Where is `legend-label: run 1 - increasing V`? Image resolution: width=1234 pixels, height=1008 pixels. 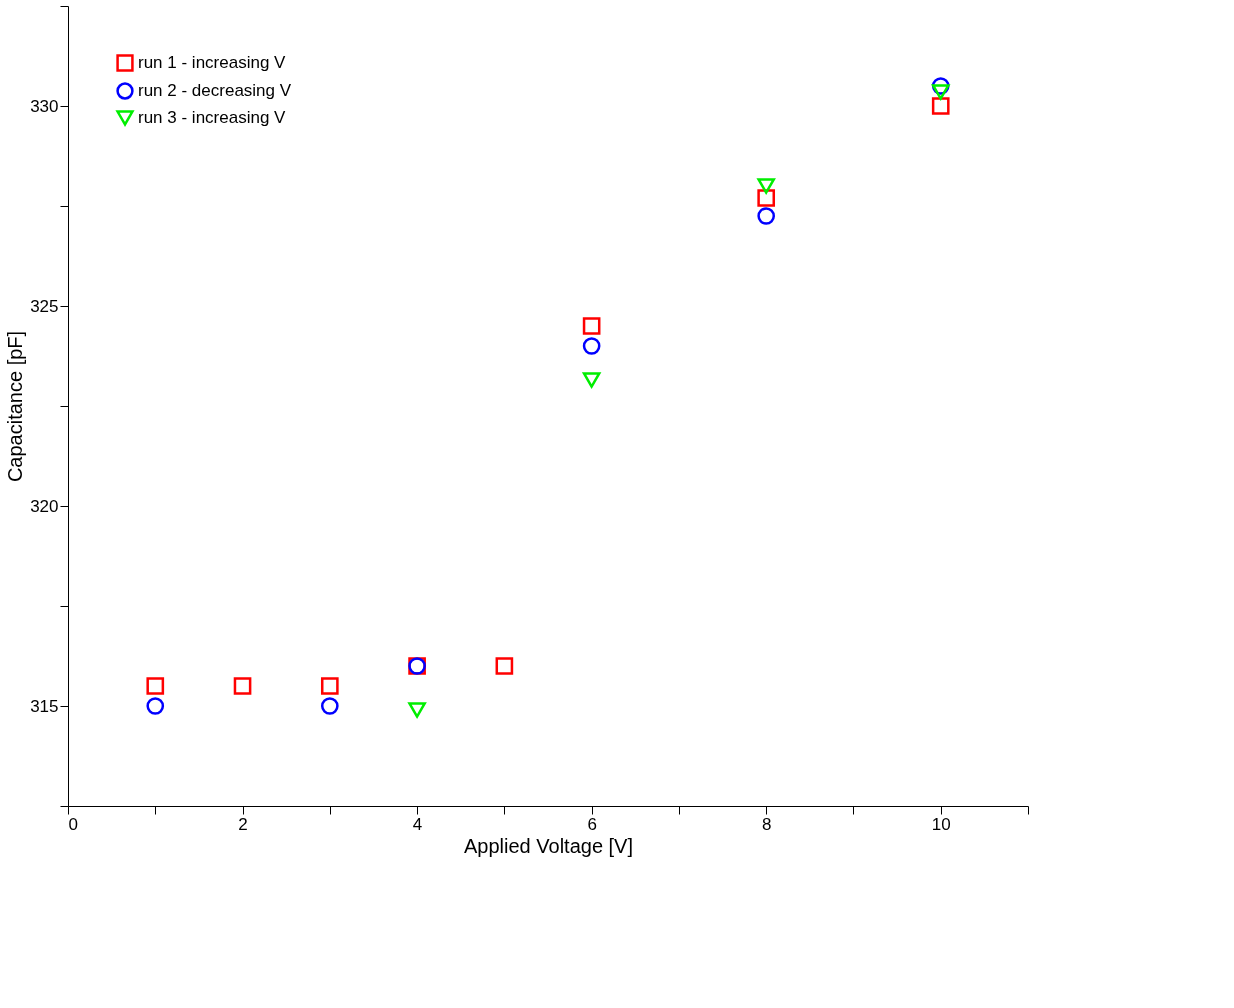 legend-label: run 1 - increasing V is located at coordinates (212, 62).